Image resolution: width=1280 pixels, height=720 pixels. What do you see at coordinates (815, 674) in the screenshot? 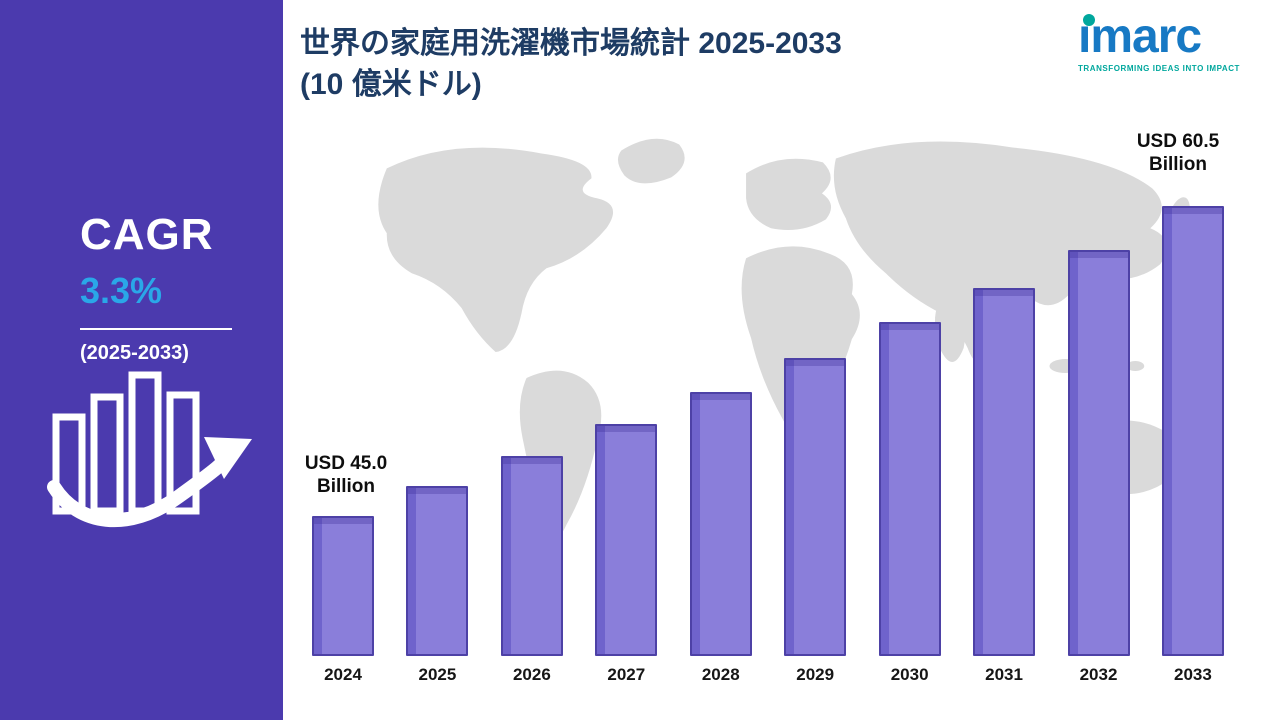
I see `x-axis-label-2029: 2029` at bounding box center [815, 674].